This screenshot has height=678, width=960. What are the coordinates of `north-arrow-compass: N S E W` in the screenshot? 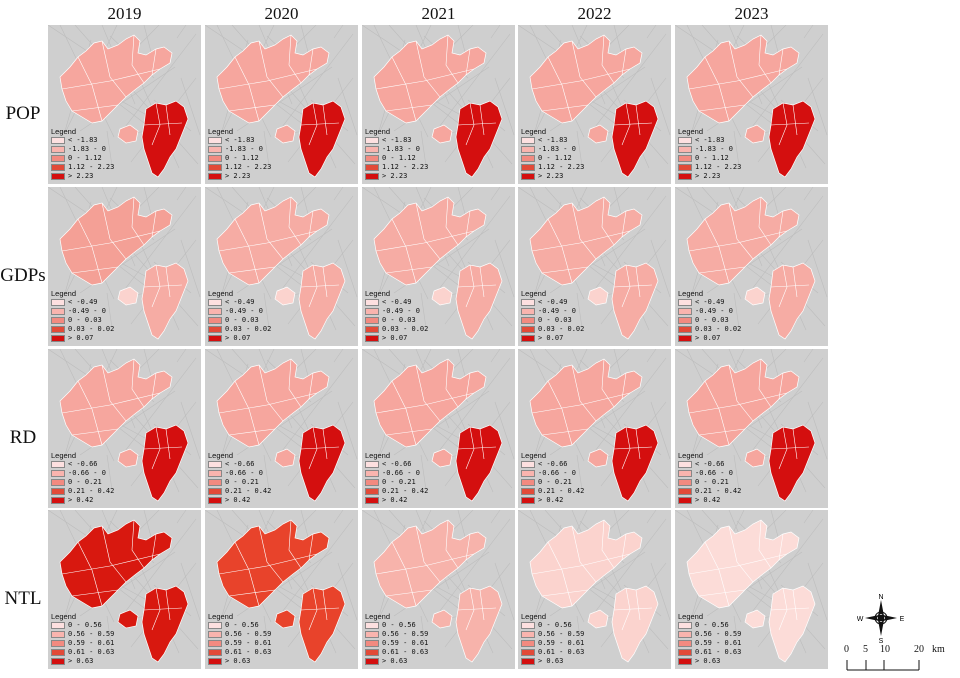 It's located at (881, 618).